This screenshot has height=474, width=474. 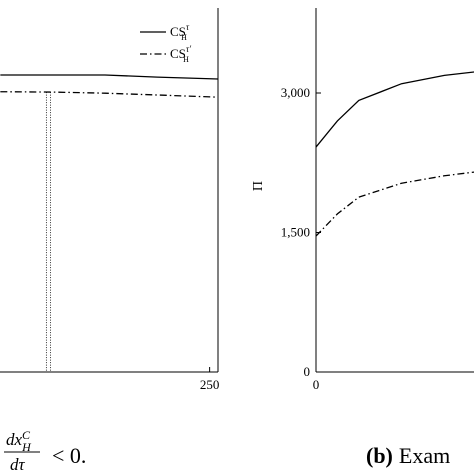 I want to click on caption-numerator: dxC H, so click(x=19, y=441).